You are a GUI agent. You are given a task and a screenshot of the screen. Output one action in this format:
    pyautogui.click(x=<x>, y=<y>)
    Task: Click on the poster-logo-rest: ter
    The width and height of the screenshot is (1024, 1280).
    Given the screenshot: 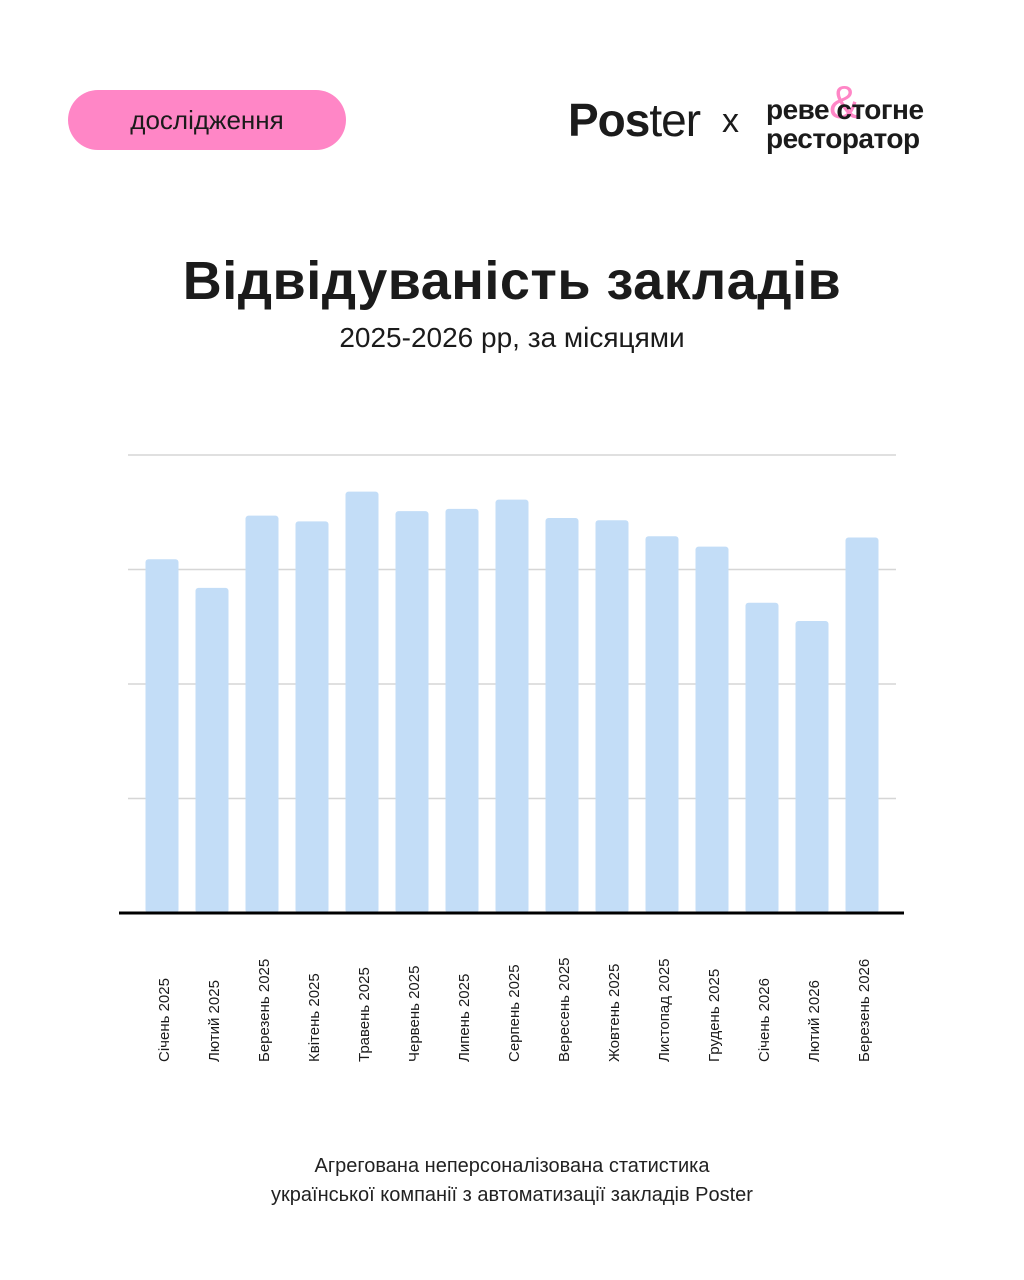 What is the action you would take?
    pyautogui.click(x=675, y=120)
    